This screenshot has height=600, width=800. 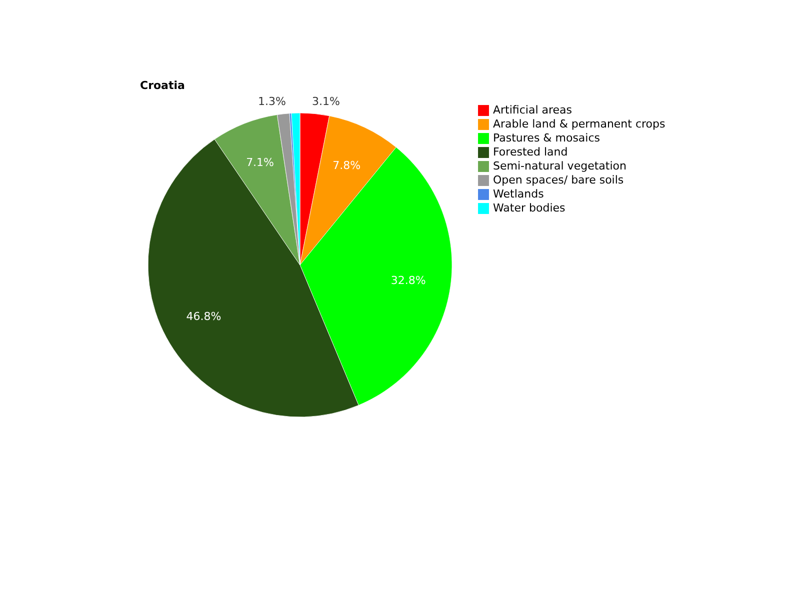 What do you see at coordinates (558, 180) in the screenshot?
I see `legend-label: Open spaces/ bare soils` at bounding box center [558, 180].